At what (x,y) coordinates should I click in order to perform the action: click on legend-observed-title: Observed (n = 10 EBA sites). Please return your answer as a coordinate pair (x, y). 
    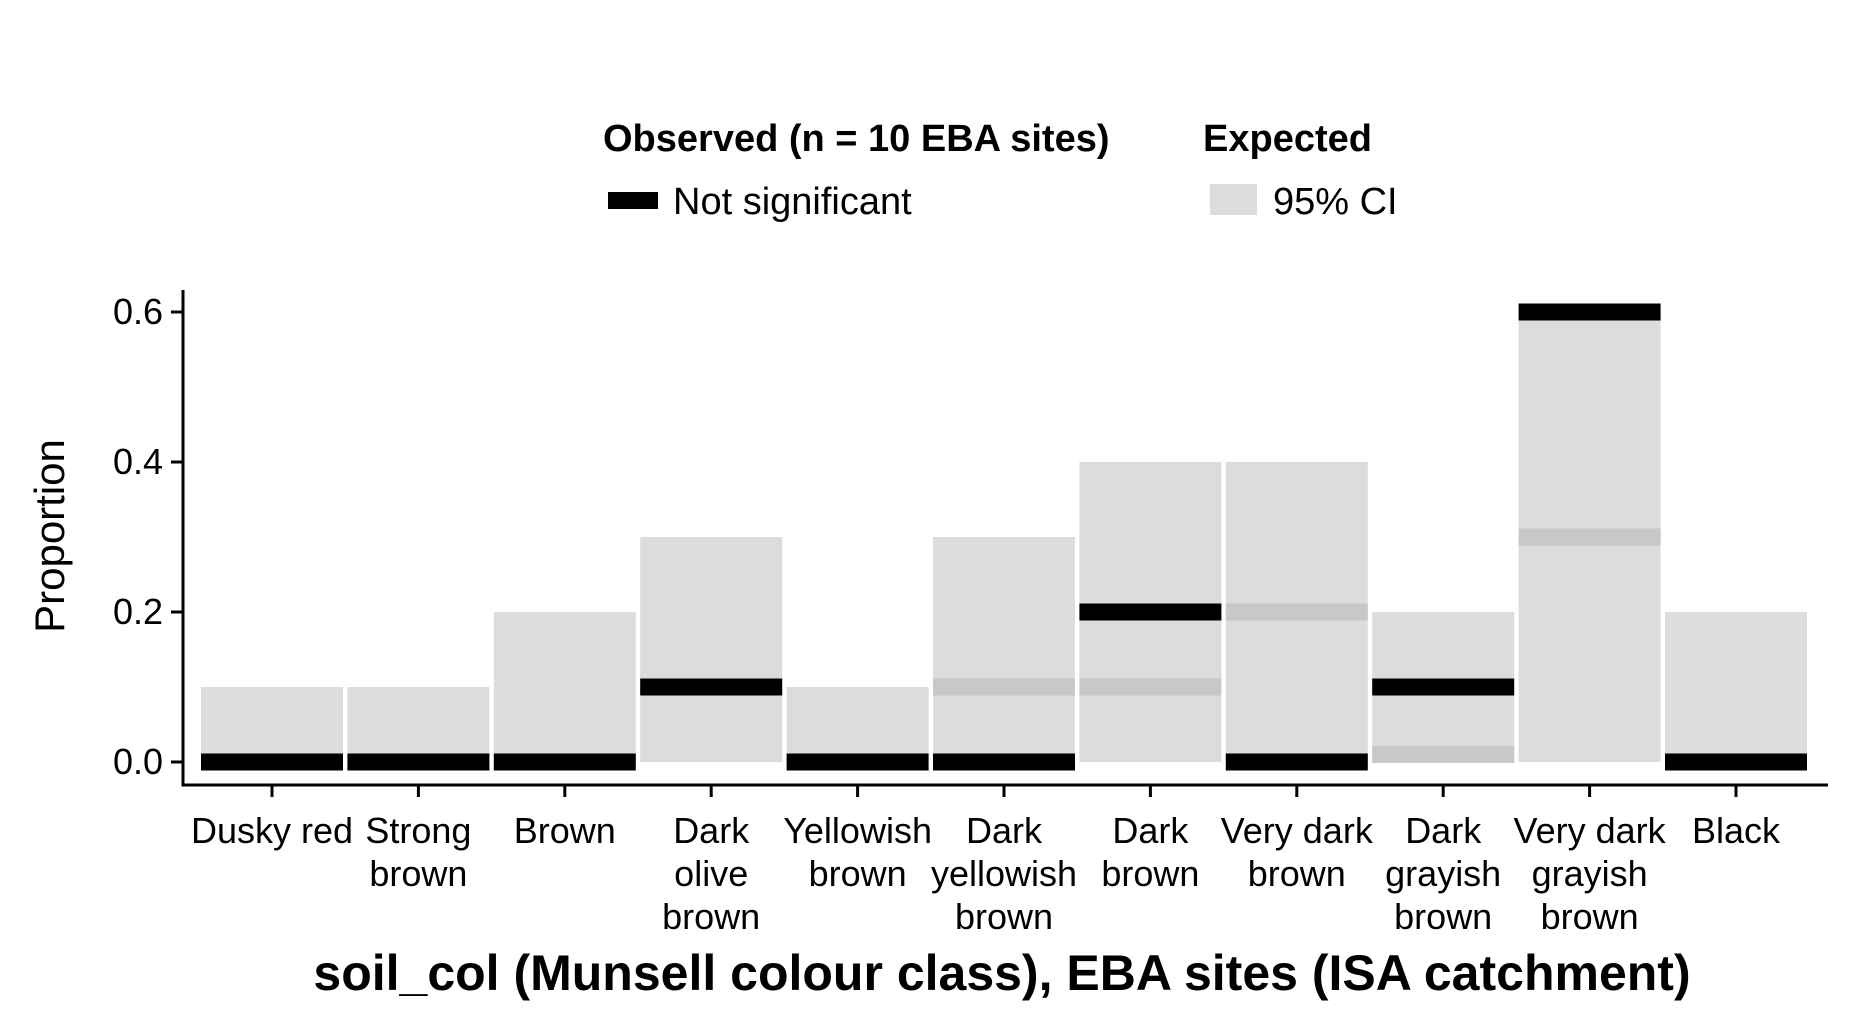
    Looking at the image, I should click on (856, 139).